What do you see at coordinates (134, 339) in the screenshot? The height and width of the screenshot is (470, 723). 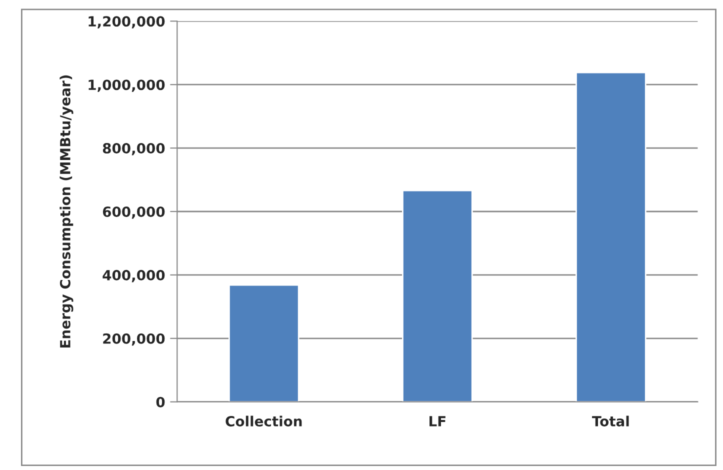 I see `y-tick-label: 200,000` at bounding box center [134, 339].